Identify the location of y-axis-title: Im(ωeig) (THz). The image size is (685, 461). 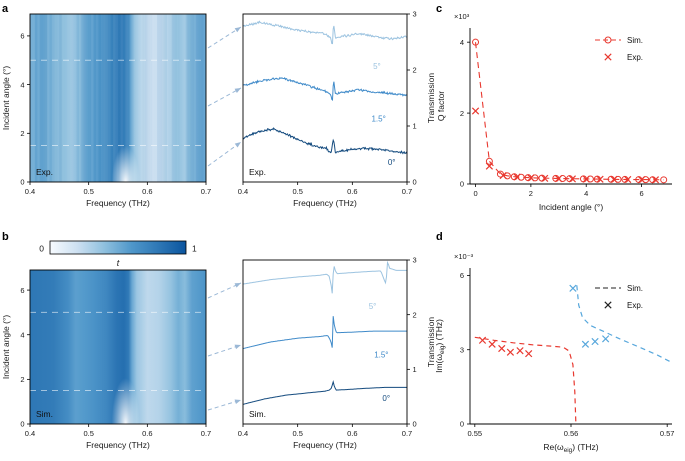
(440, 346).